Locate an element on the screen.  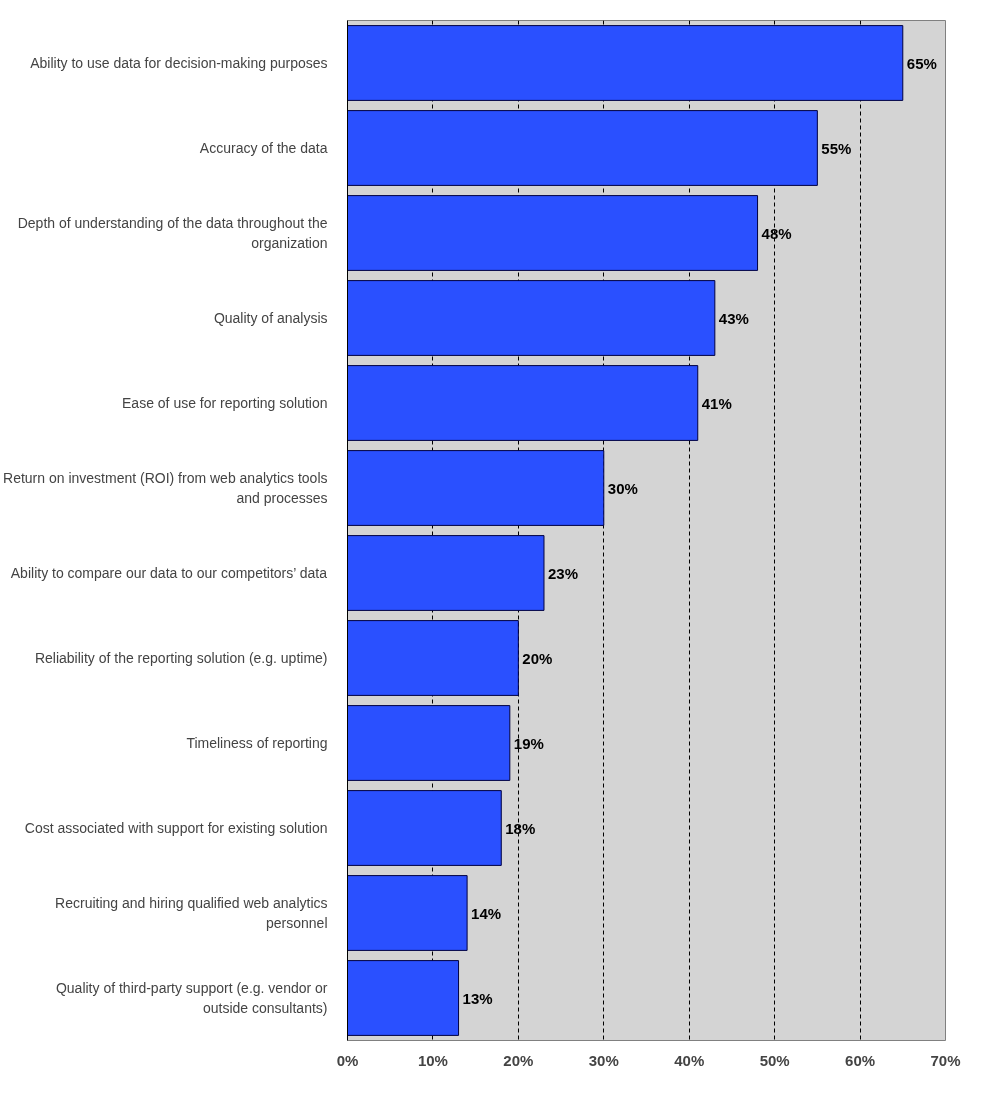
y-tick-label: Ability to use data for decision-making purposes is located at coordinates (179, 63).